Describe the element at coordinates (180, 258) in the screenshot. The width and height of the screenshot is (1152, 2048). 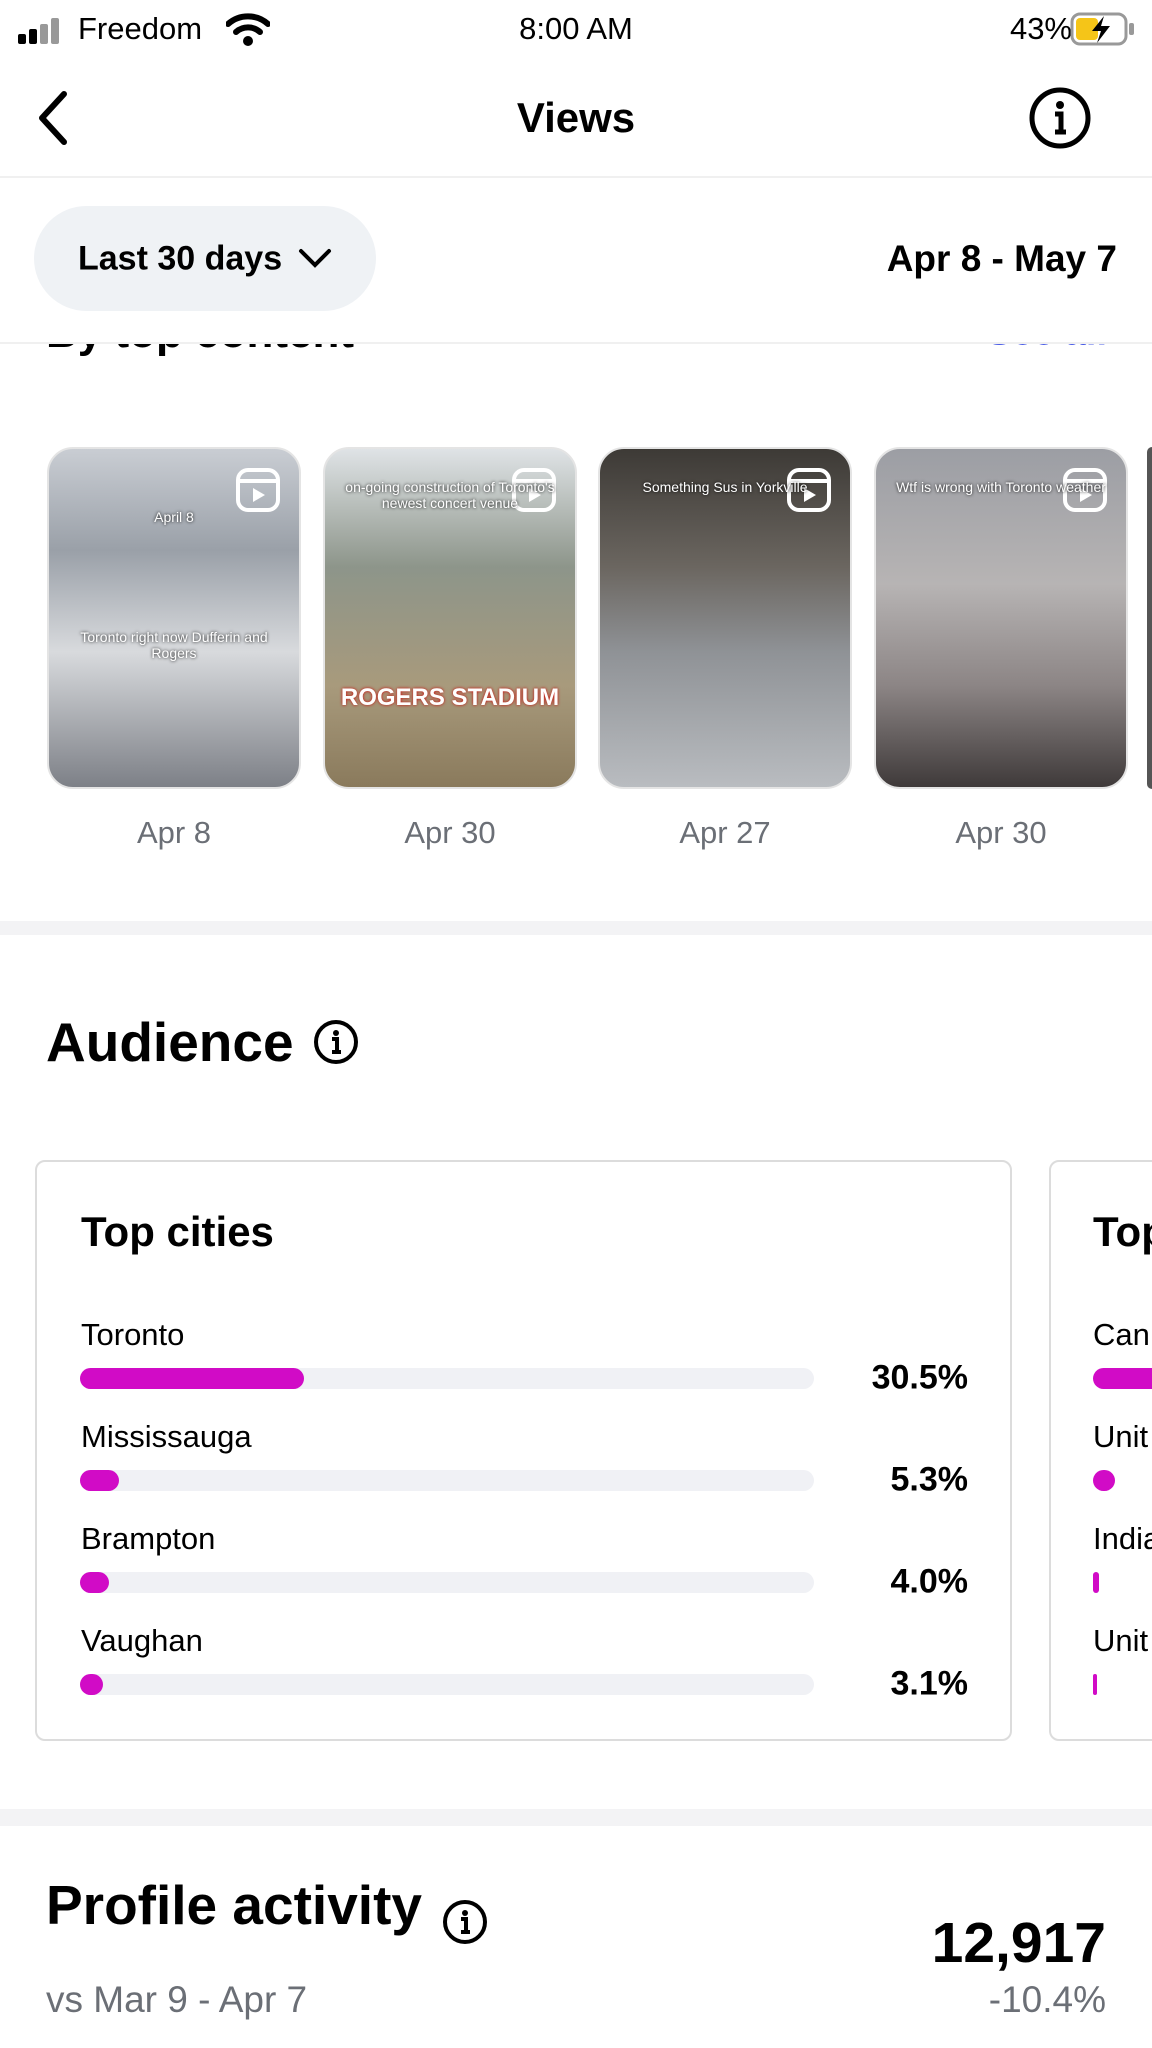
I see `range-label: Last 30 days` at that location.